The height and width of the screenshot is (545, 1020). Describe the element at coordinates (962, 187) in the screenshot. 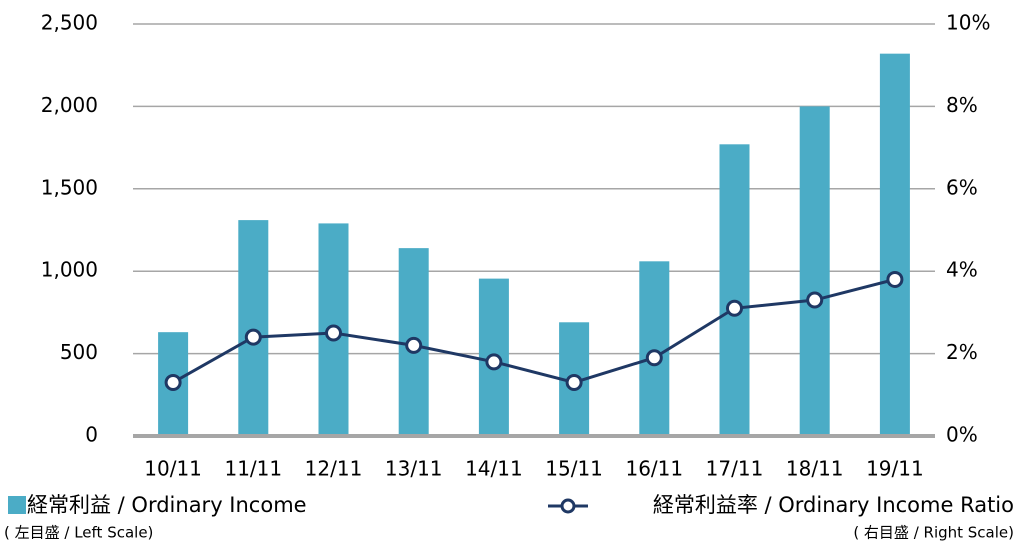

I see `y2-tick-label: 6%` at that location.